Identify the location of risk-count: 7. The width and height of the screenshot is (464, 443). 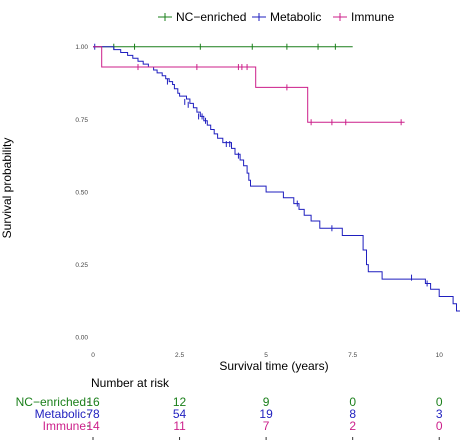
(266, 426).